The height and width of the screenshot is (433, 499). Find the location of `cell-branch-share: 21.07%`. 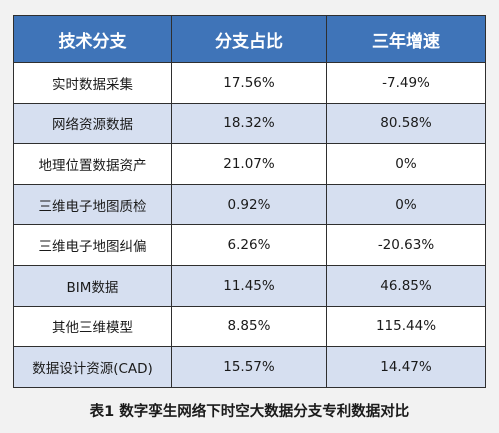

cell-branch-share: 21.07% is located at coordinates (249, 164).